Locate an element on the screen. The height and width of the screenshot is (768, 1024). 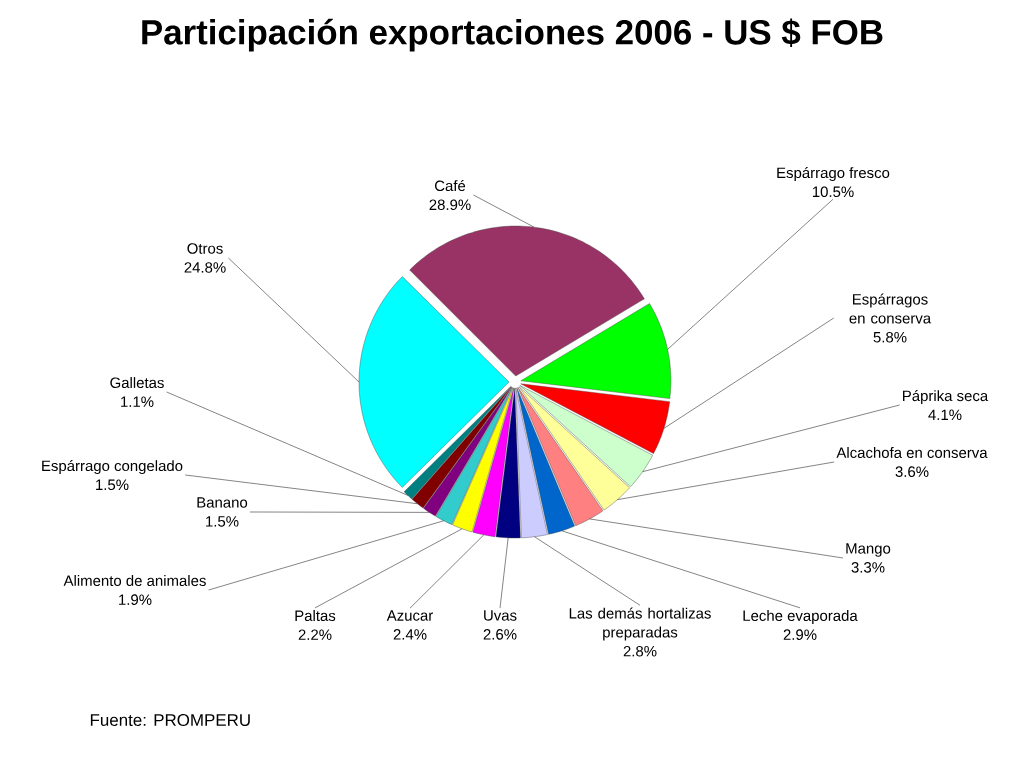
slice-label: Café is located at coordinates (450, 185).